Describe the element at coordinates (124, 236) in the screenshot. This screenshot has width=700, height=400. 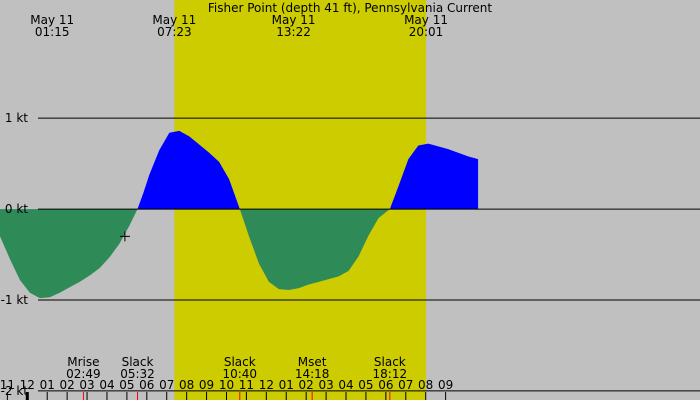
I see `current-time-marker` at that location.